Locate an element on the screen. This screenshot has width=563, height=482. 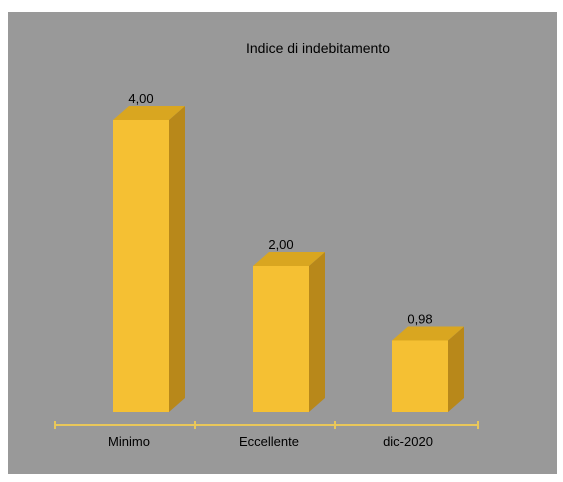
data-label: 4,00 is located at coordinates (140, 98).